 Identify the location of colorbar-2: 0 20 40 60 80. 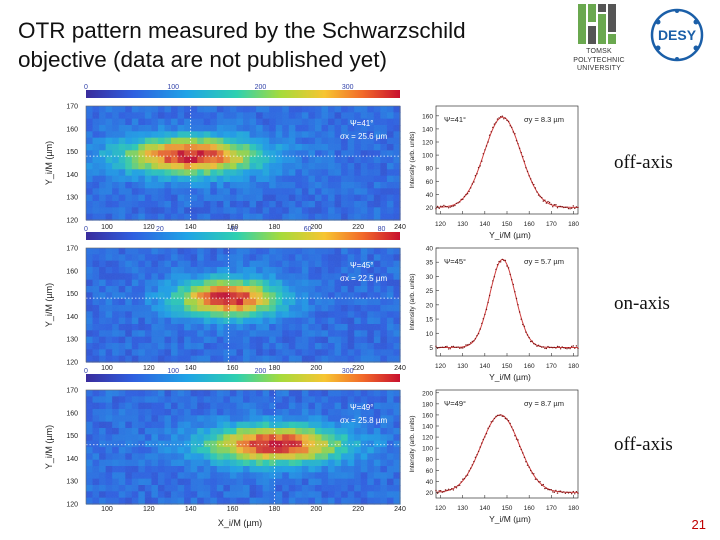
(242, 233).